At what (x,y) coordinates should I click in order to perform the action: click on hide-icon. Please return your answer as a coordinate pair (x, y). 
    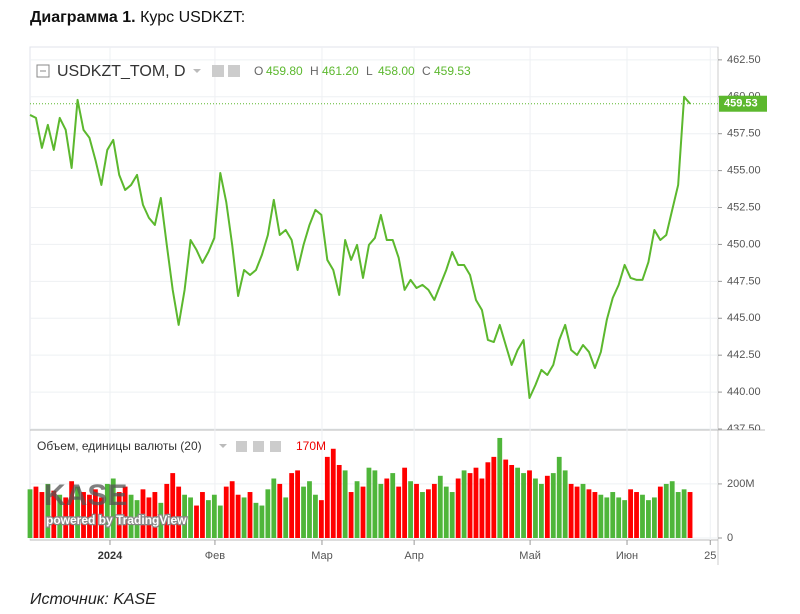
    Looking at the image, I should click on (234, 71).